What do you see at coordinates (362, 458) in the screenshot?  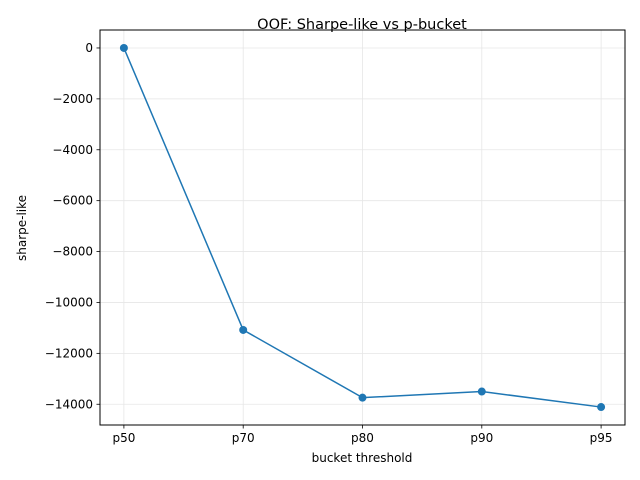 I see `x-axis-label: bucket threshold` at bounding box center [362, 458].